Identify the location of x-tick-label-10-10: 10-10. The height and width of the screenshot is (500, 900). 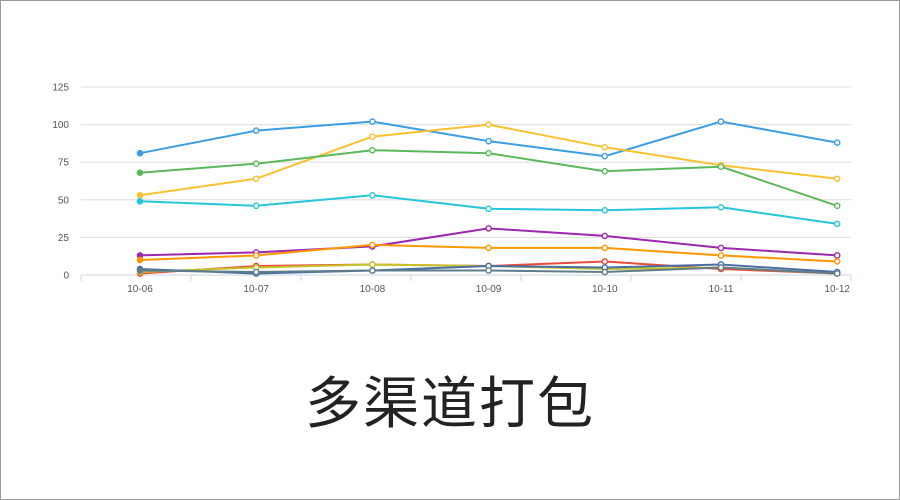
(605, 289).